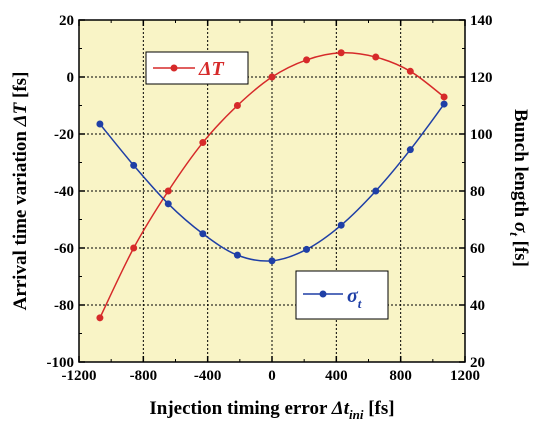  I want to click on x-axis-title: Injection timing error Δtini [fs], so click(271, 409).